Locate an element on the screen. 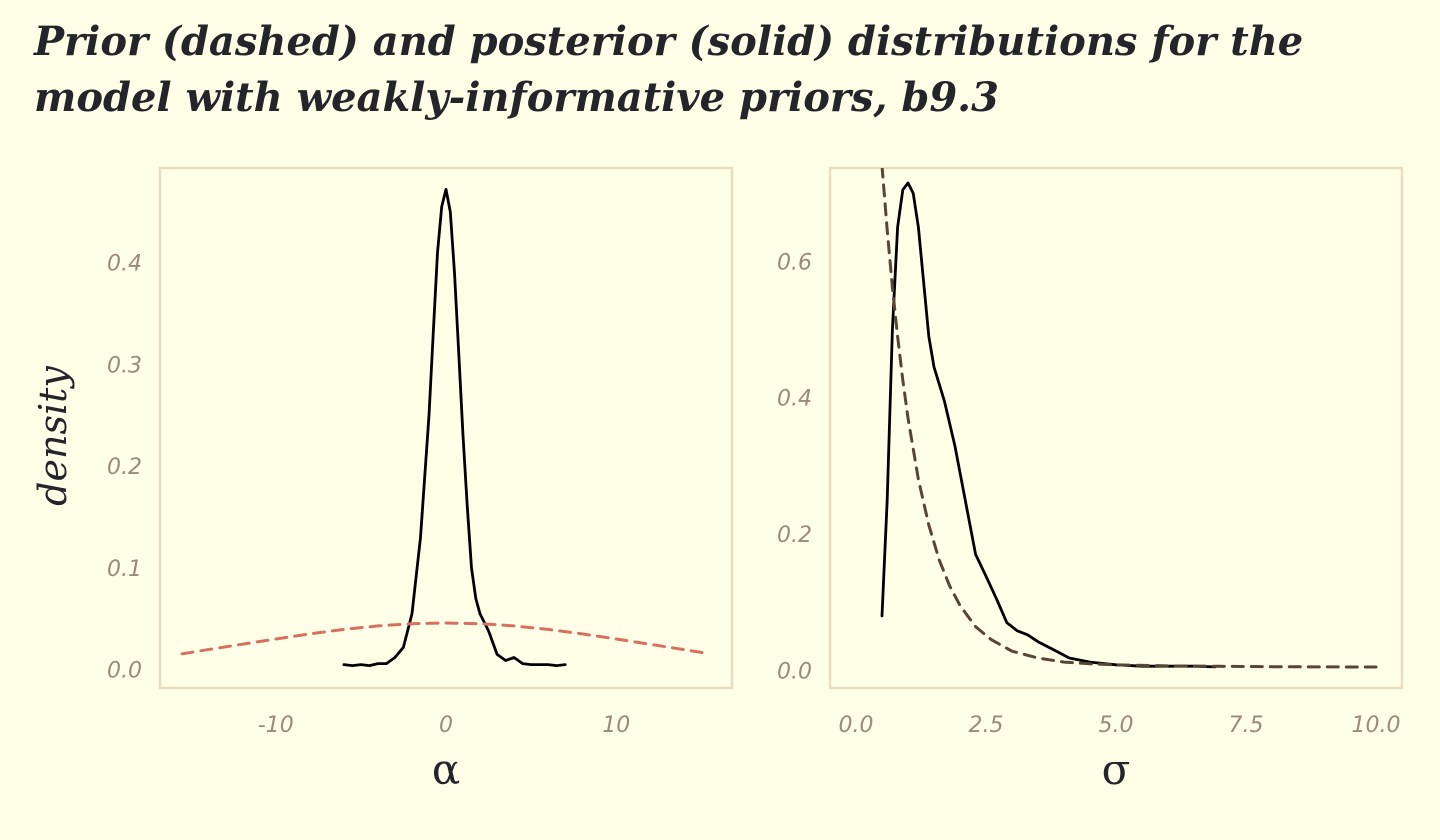 The width and height of the screenshot is (1440, 840). alpha-y-axis-label: density is located at coordinates (53, 436).